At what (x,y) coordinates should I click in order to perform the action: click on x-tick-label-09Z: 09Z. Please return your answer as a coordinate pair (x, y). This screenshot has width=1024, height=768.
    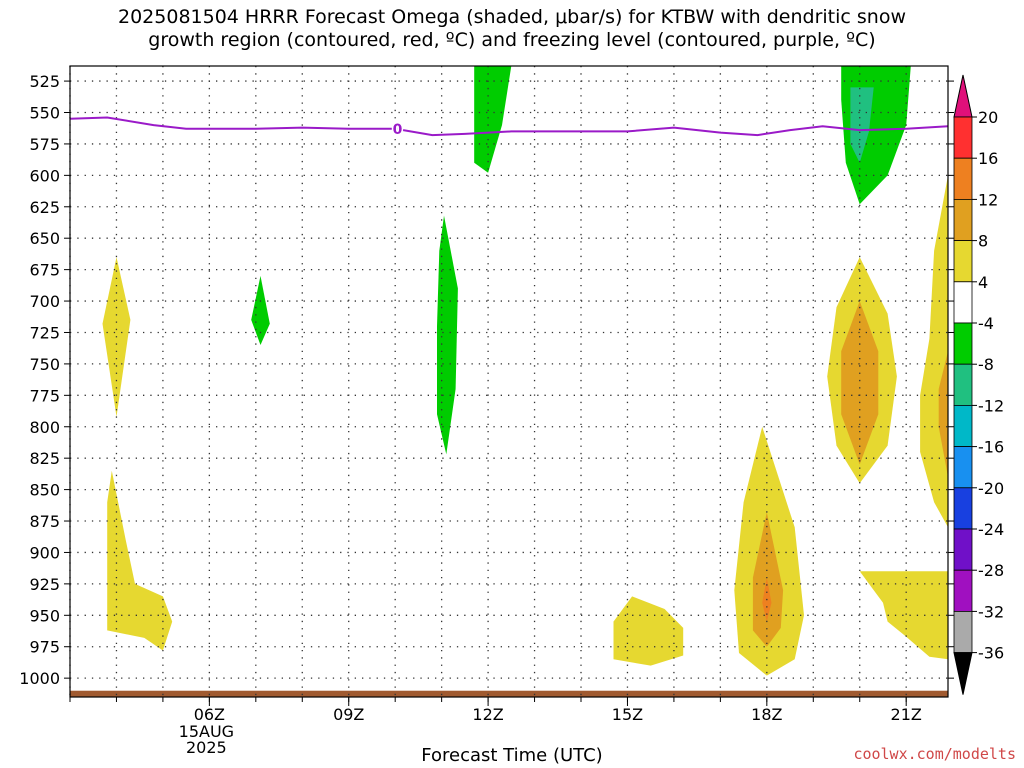
    Looking at the image, I should click on (348, 714).